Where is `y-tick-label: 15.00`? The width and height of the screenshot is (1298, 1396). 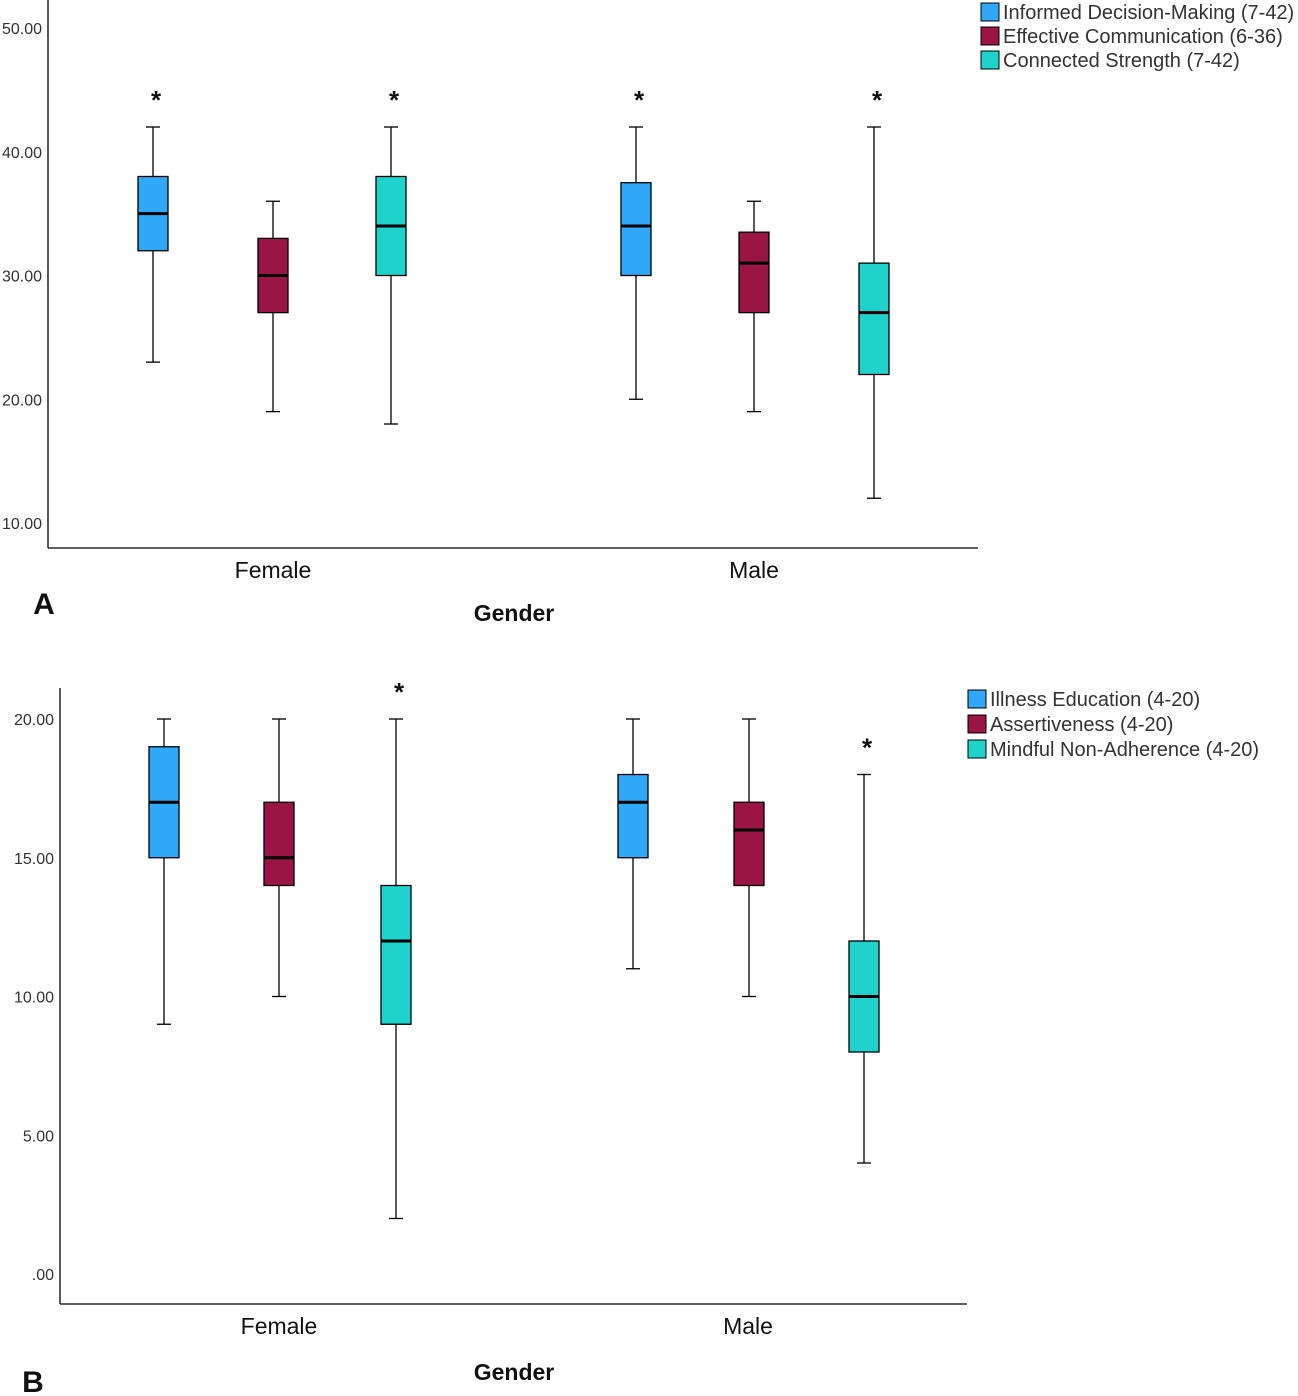
y-tick-label: 15.00 is located at coordinates (34, 859).